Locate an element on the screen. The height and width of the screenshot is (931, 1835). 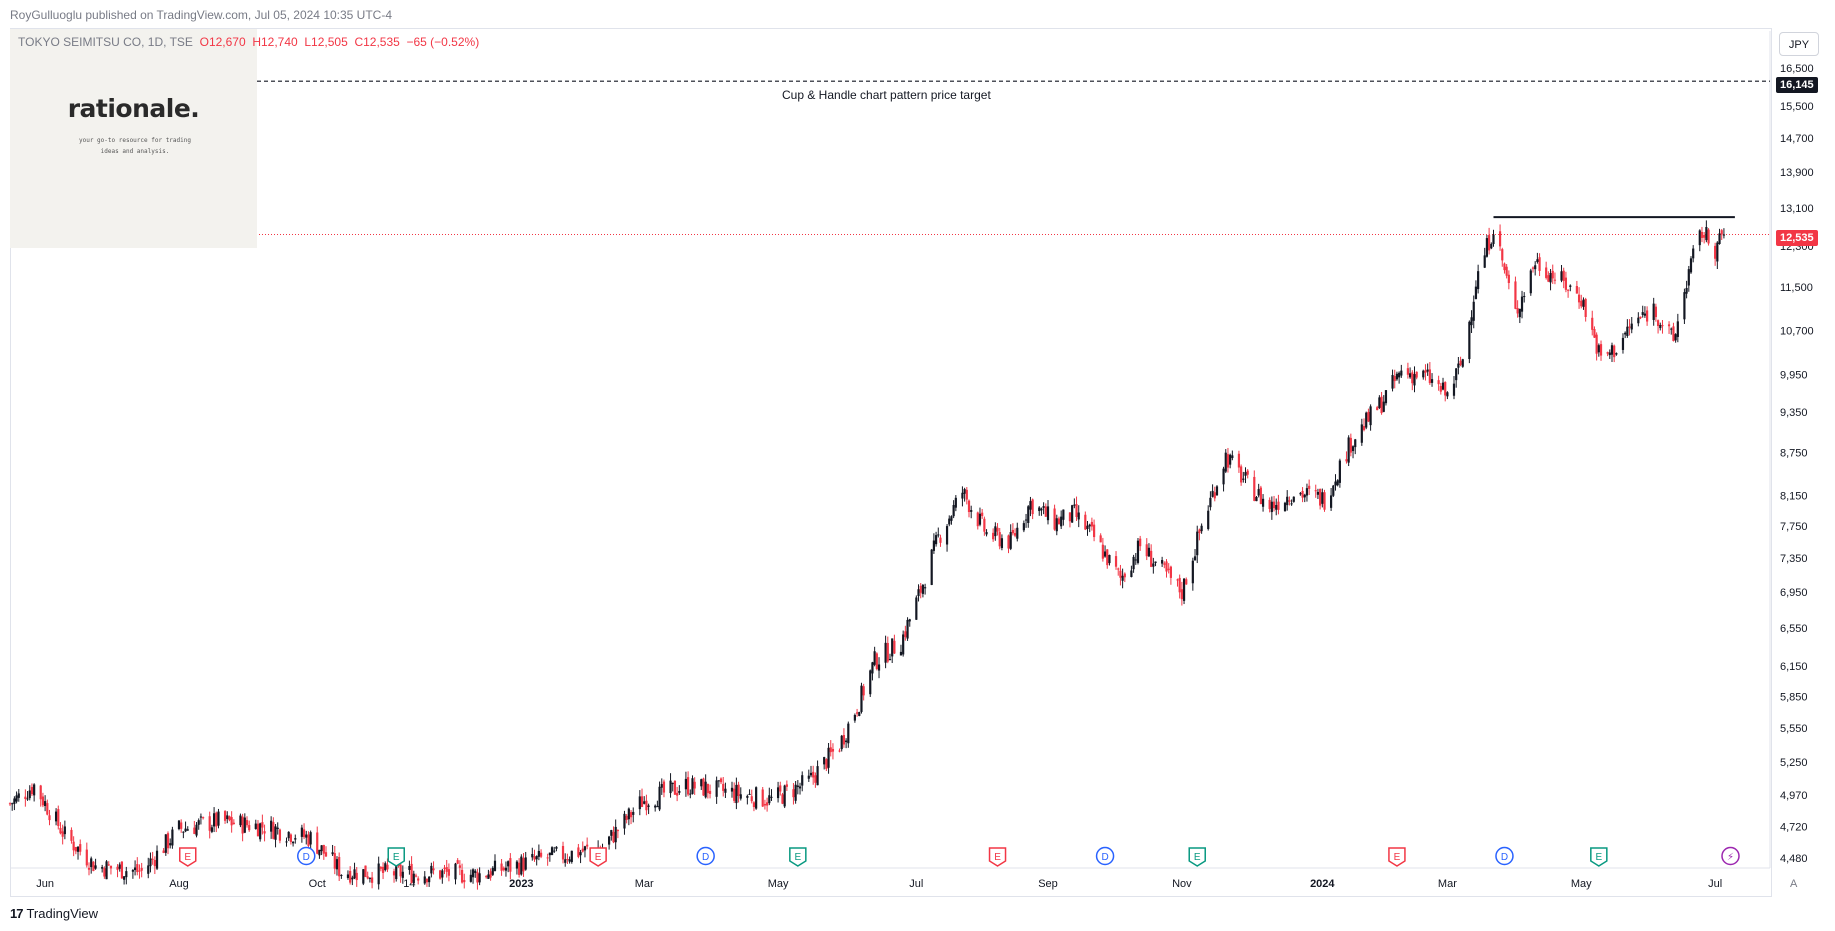
tradingview-brand: 17 TradingView is located at coordinates (54, 913).